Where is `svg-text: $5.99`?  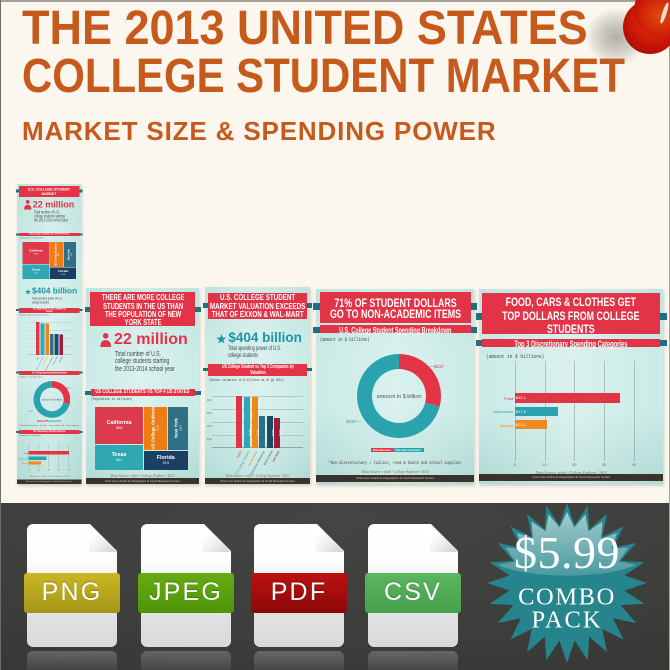 svg-text: $5.99 is located at coordinates (567, 552).